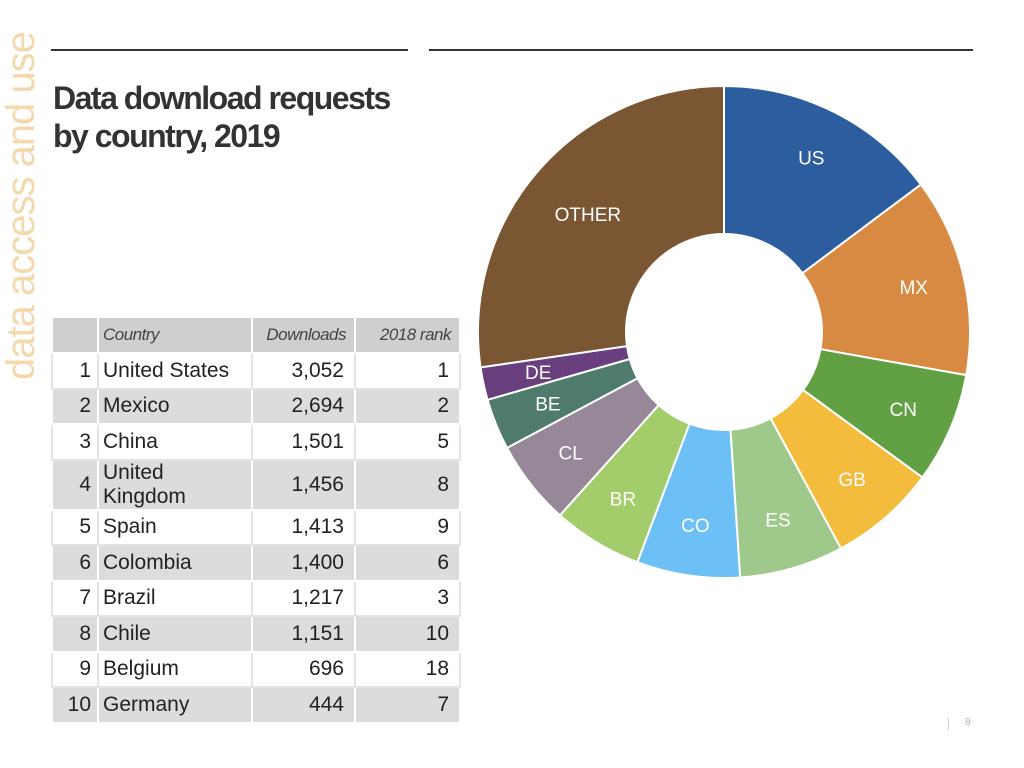 This screenshot has width=1024, height=768. Describe the element at coordinates (903, 410) in the screenshot. I see `slice-label-cn: CN` at that location.